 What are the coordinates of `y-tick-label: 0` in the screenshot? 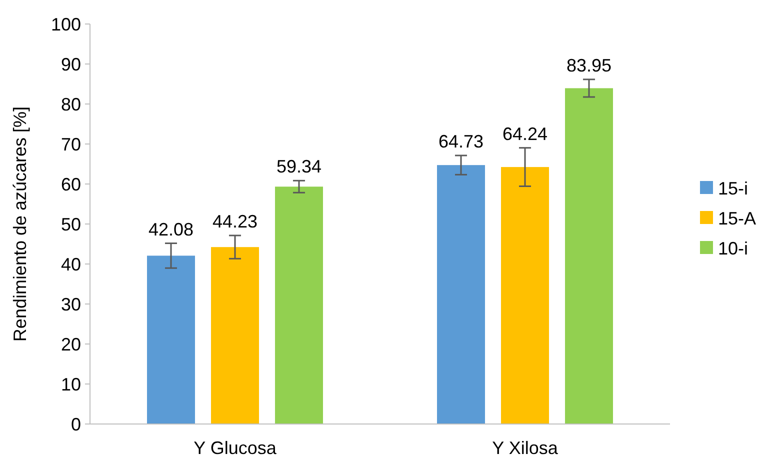 It's located at (75, 424).